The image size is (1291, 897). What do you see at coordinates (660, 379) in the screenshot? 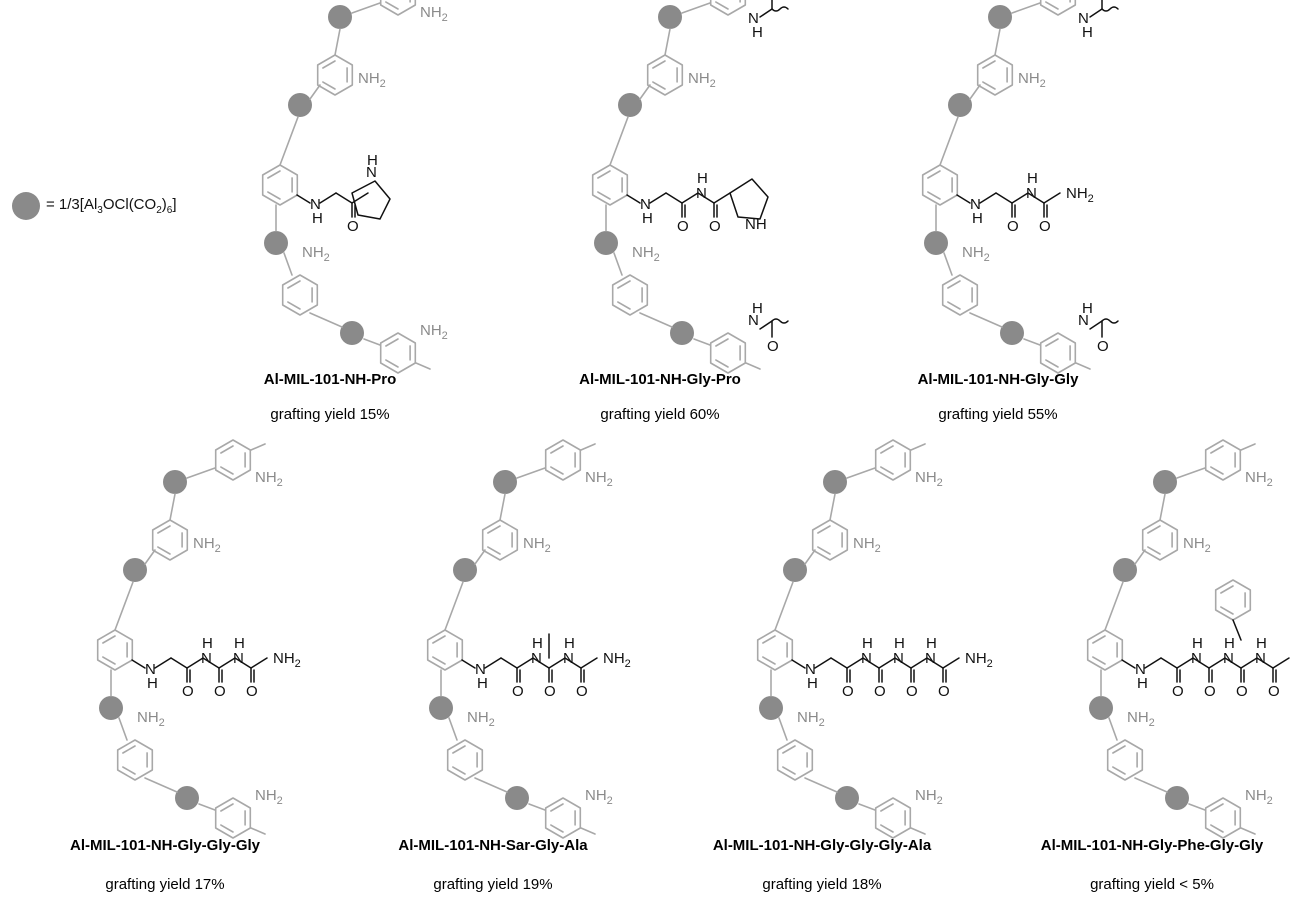
I see `structure-name: Al-MIL-101-NH-Gly-Pro` at bounding box center [660, 379].